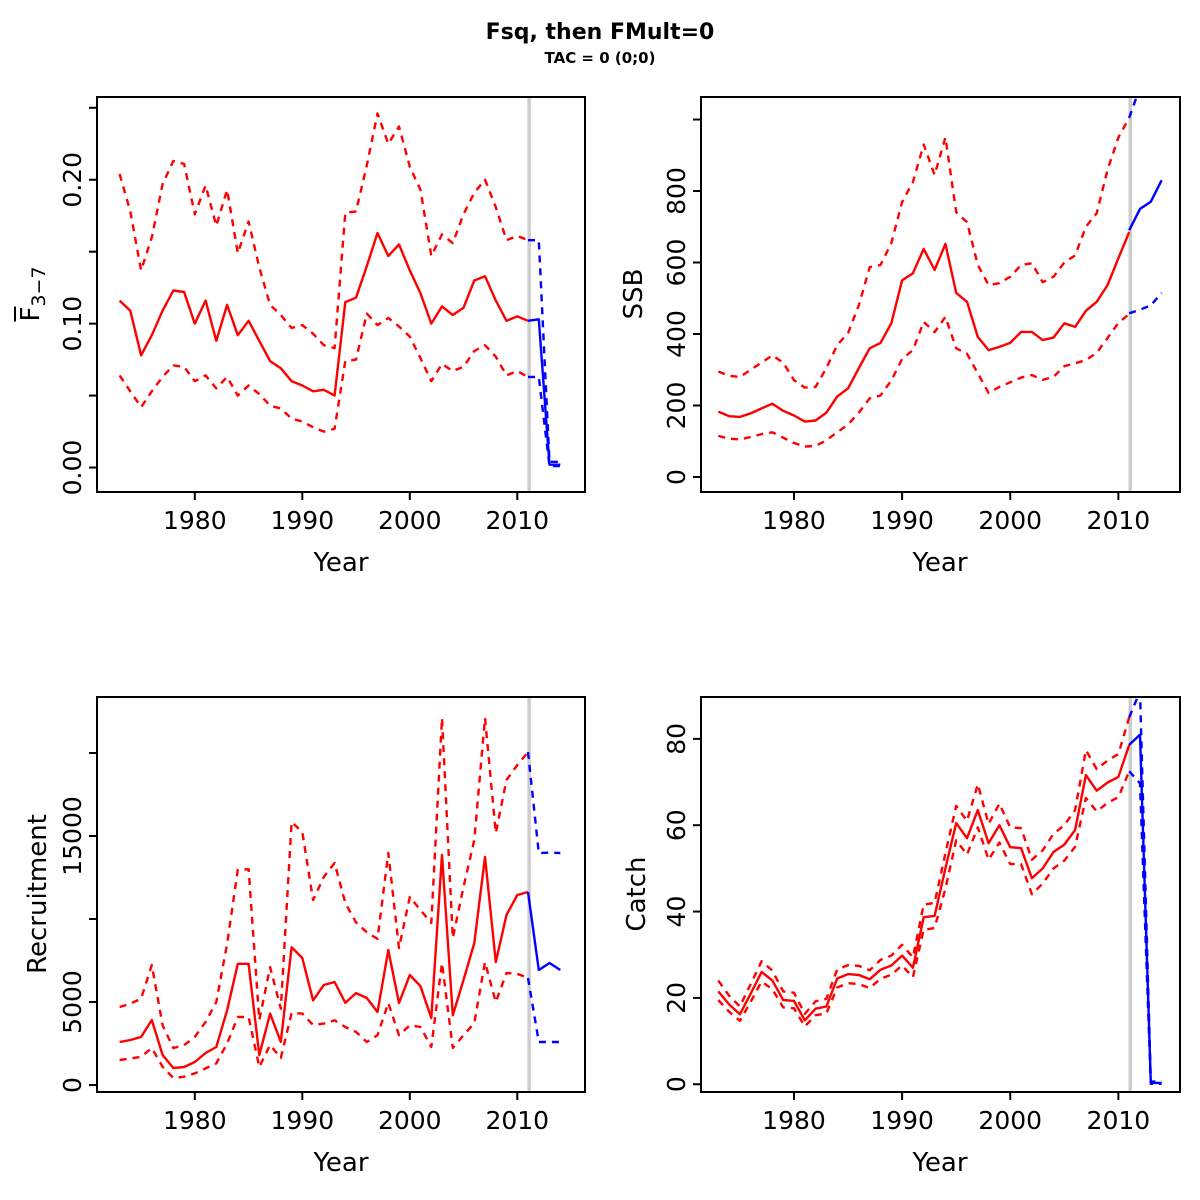 The image size is (1200, 1200). Describe the element at coordinates (676, 263) in the screenshot. I see `ssb-y-tick-label: 600` at that location.